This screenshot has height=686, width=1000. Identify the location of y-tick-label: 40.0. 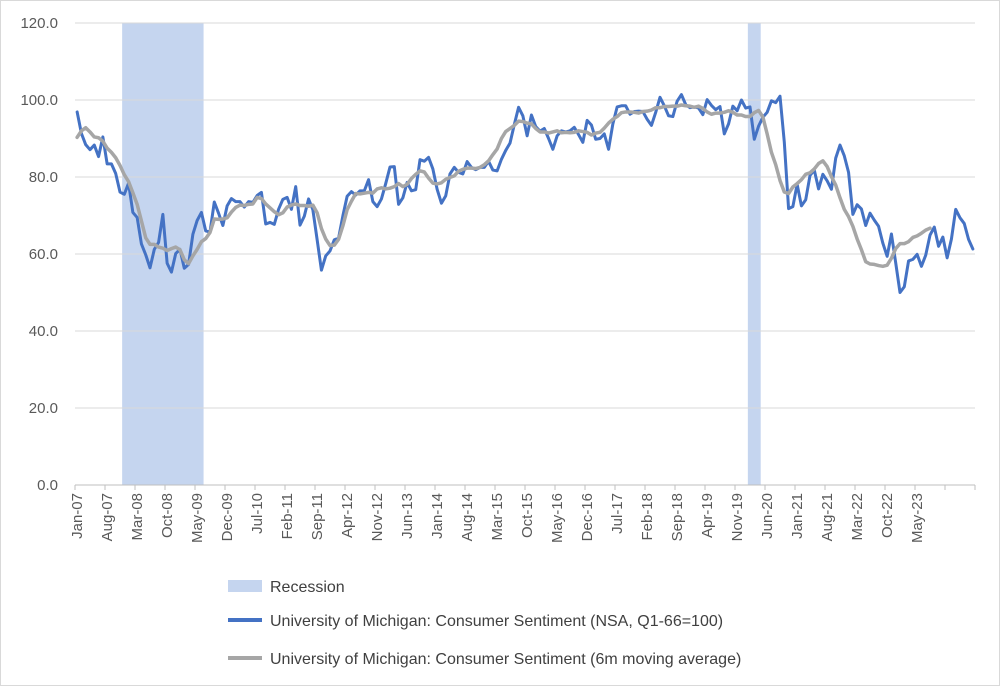
(43, 331).